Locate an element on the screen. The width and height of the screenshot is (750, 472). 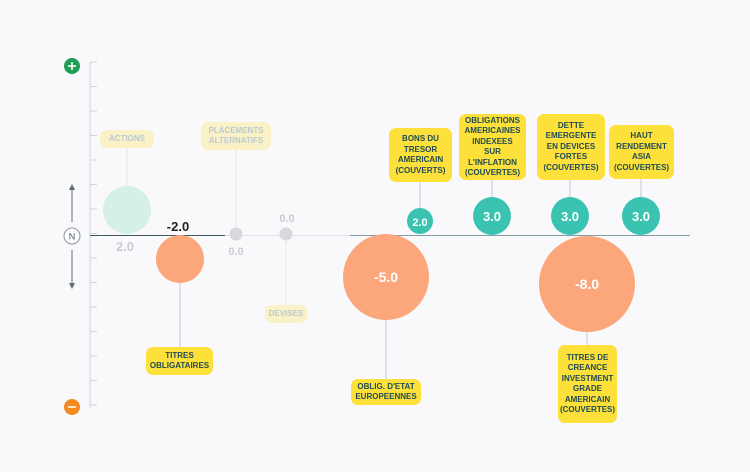
value-label-obligations-americaines-indexees-sur-l-inflation-couvertes: 3.0 is located at coordinates (492, 216).